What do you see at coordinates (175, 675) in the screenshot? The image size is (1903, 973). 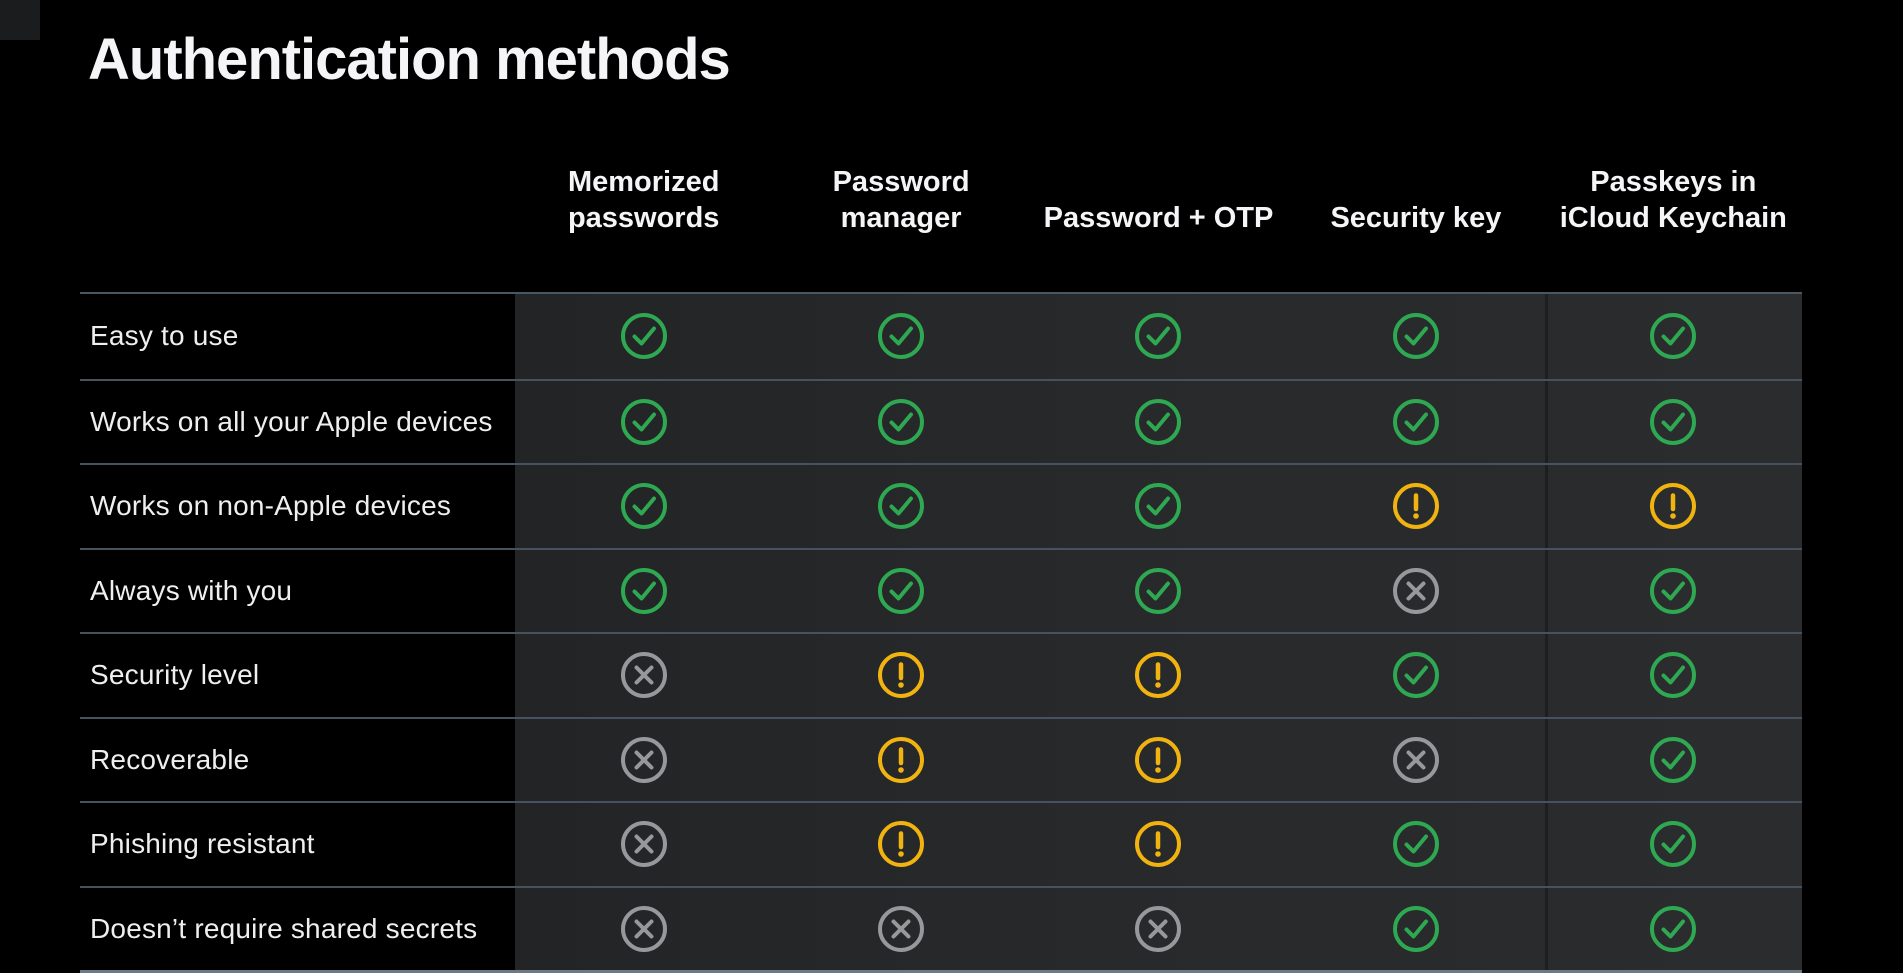 I see `row-label: Security level` at bounding box center [175, 675].